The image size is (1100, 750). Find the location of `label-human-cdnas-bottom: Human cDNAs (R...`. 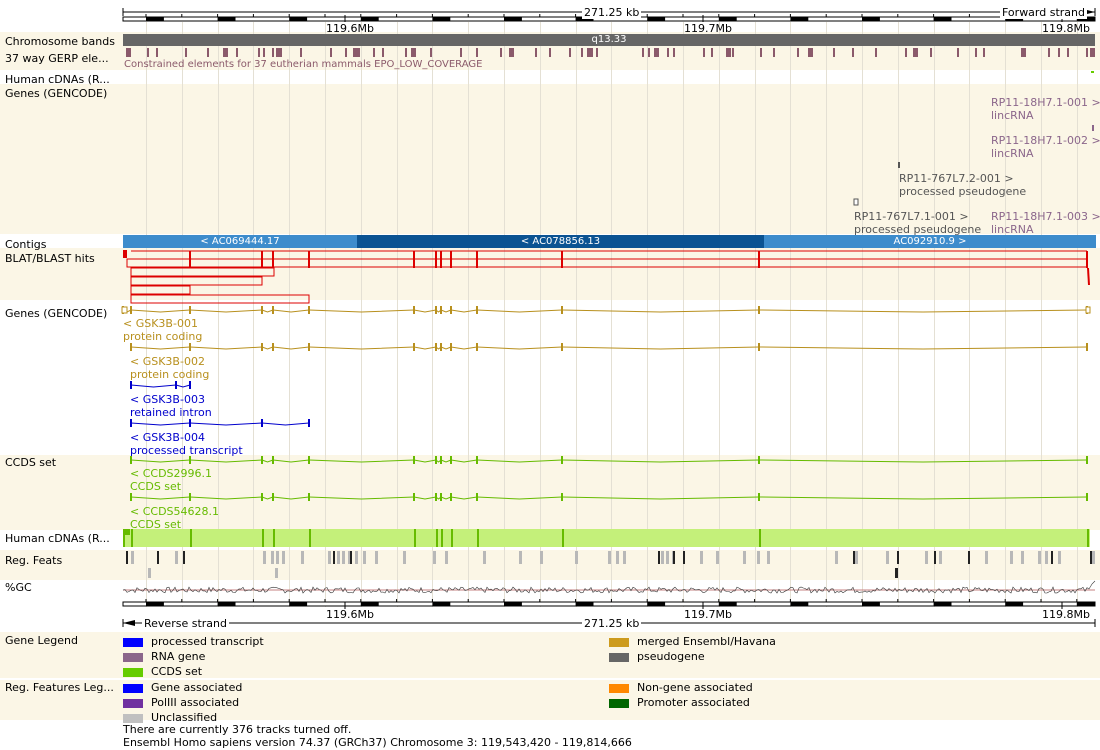

label-human-cdnas-bottom: Human cDNAs (R... is located at coordinates (57, 538).